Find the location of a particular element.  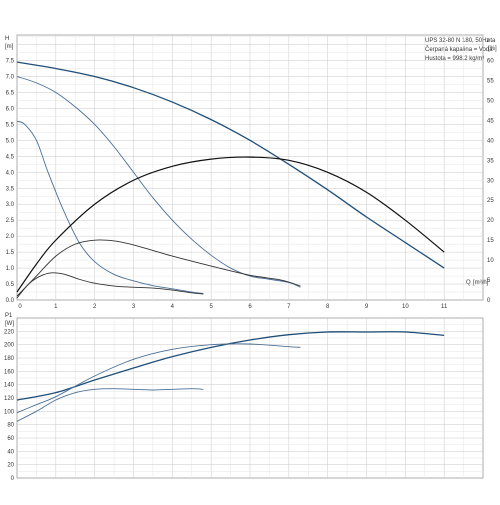

h-tick-label: 2.0 is located at coordinates (10, 237).